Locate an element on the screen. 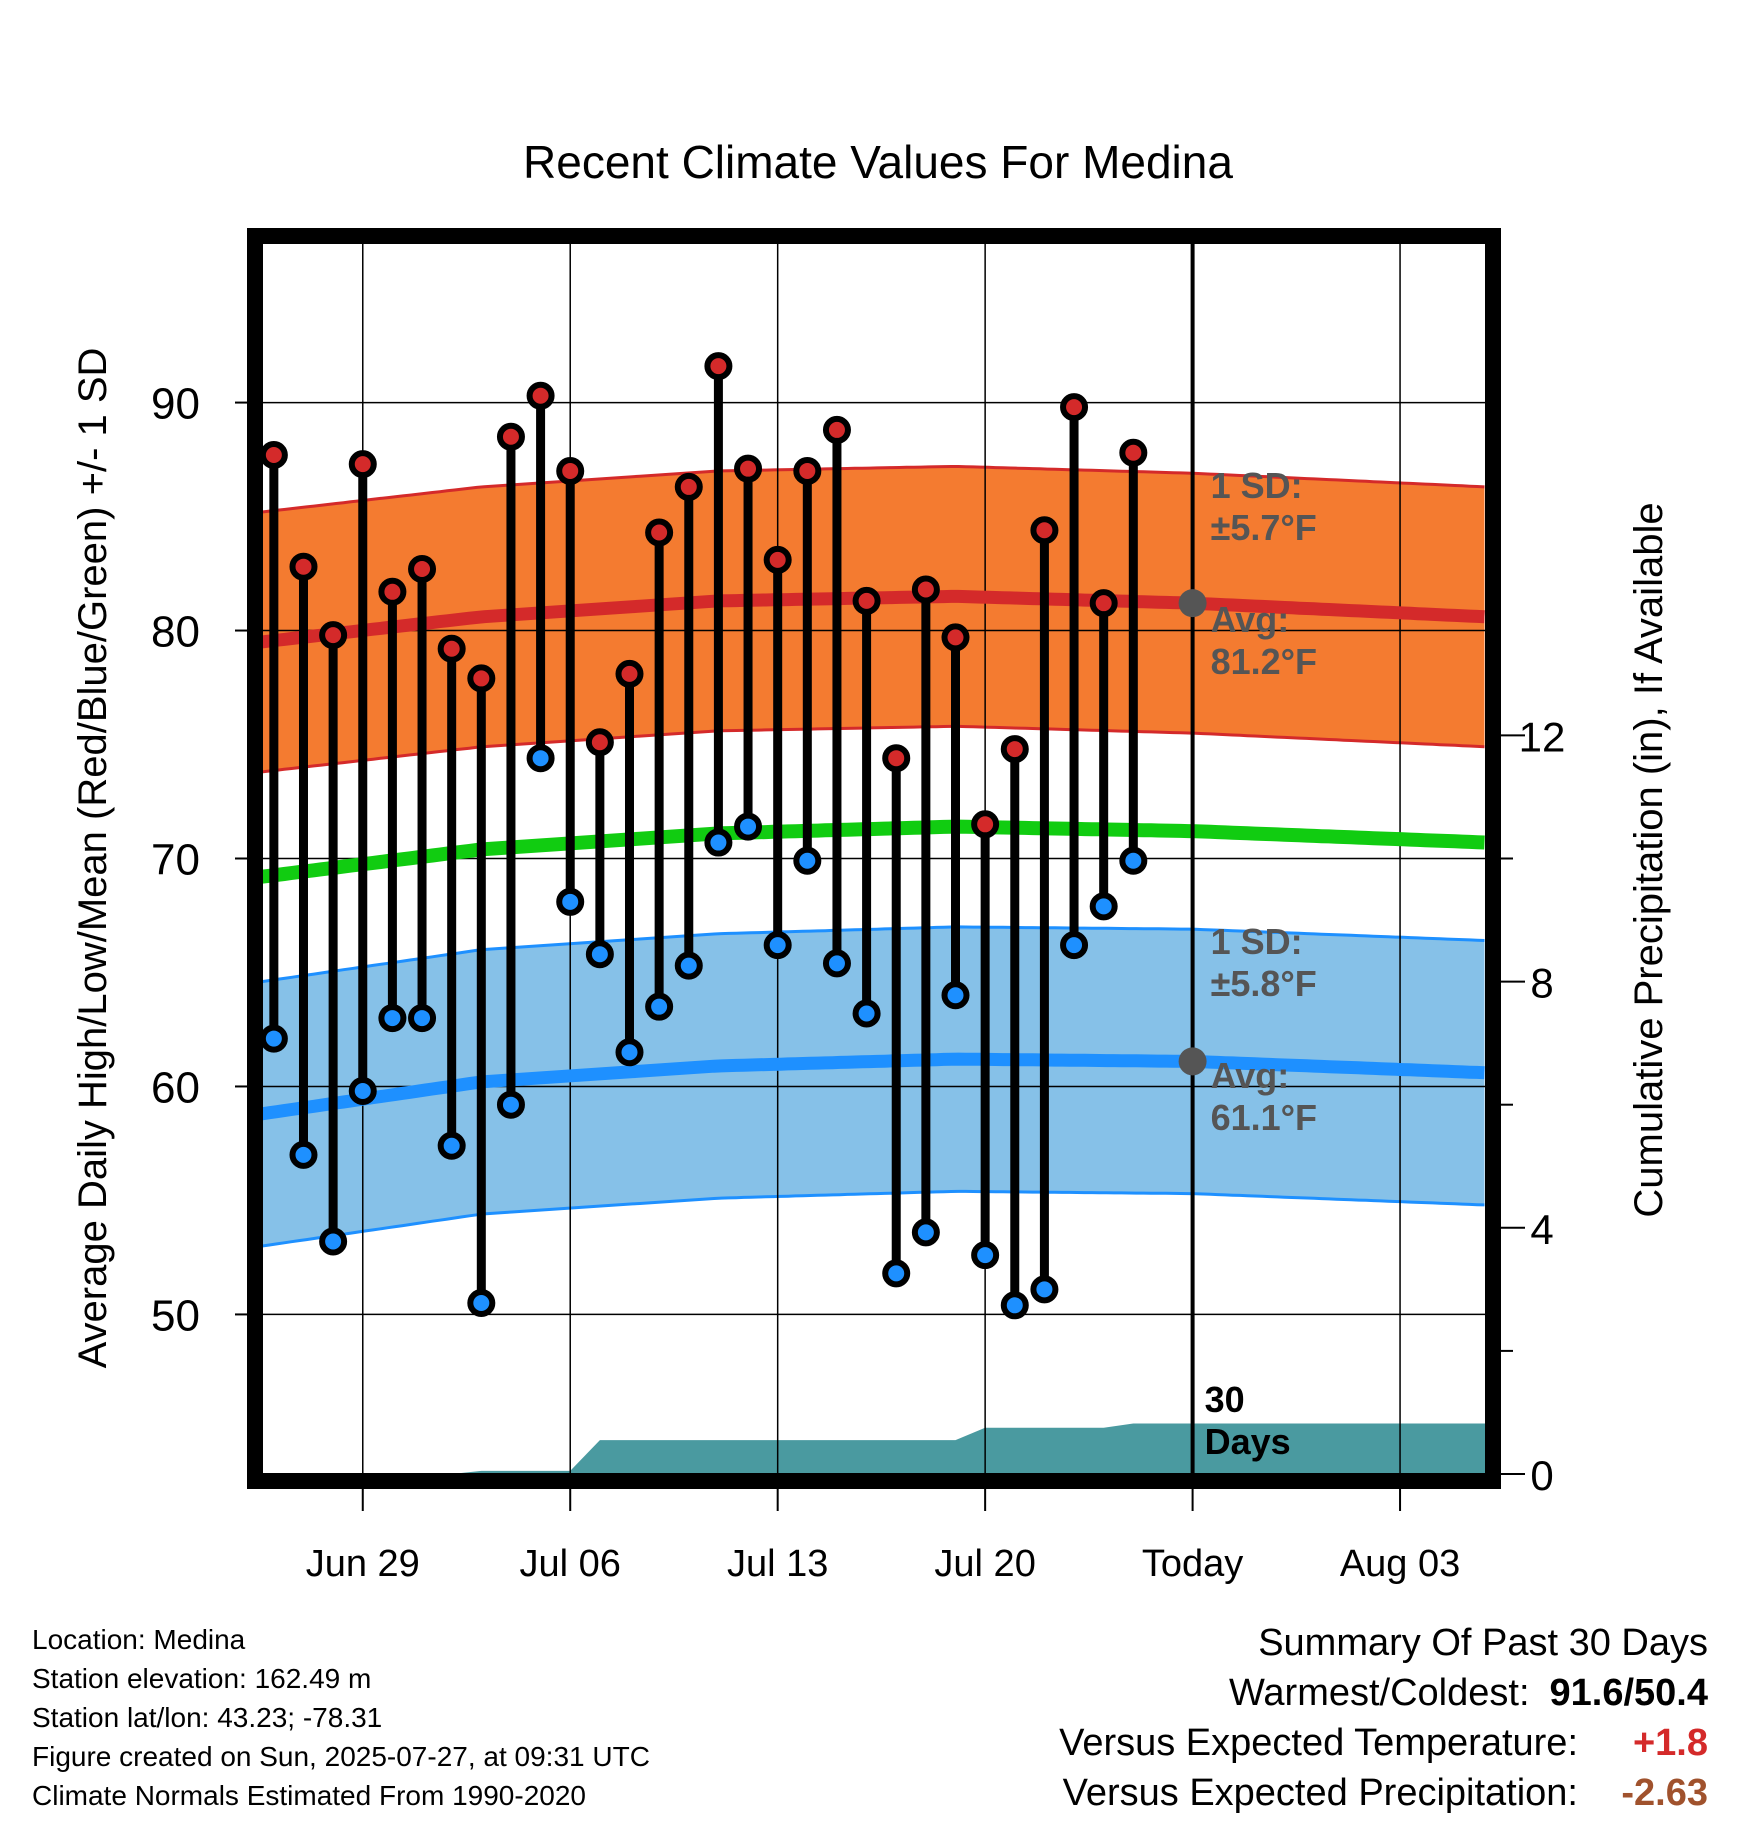 Image resolution: width=1748 pixels, height=1828 pixels. y-tick-label: 50 is located at coordinates (175, 1315).